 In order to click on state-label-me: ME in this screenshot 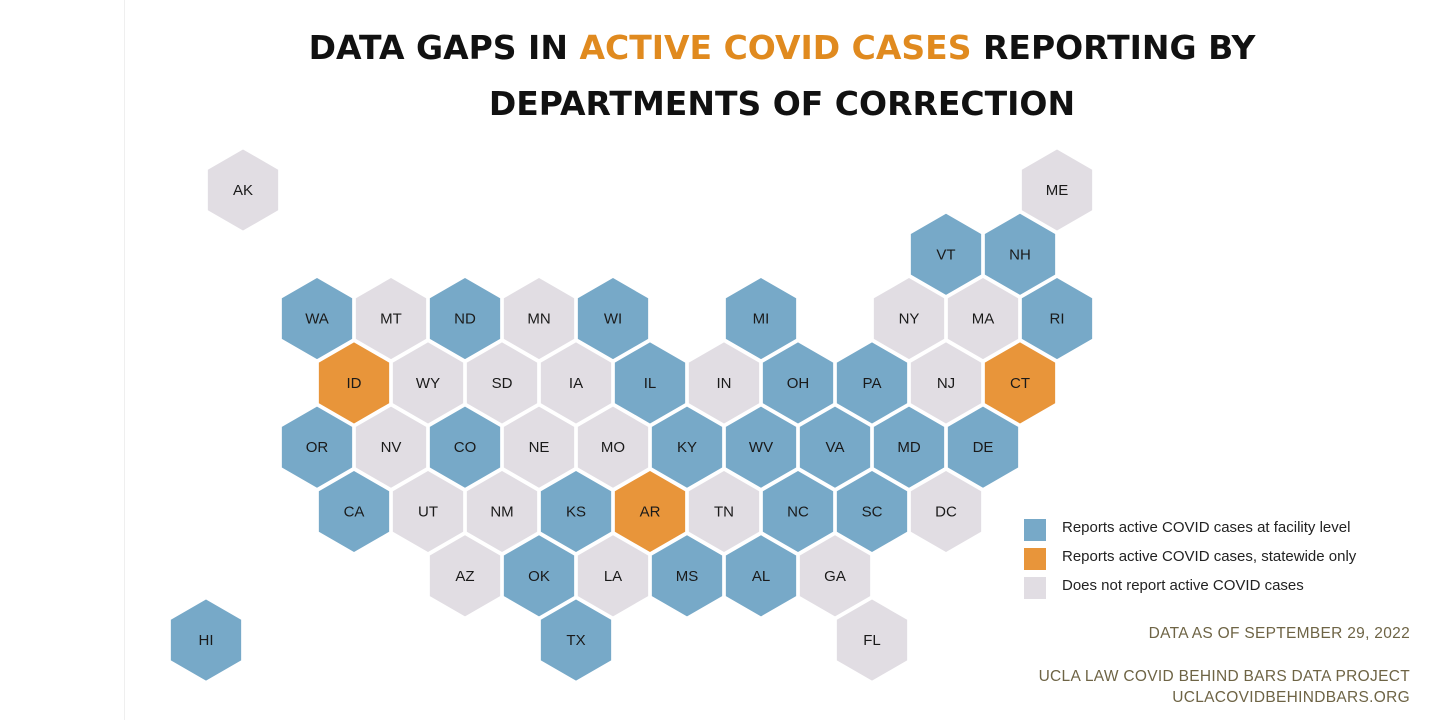, I will do `click(1057, 190)`.